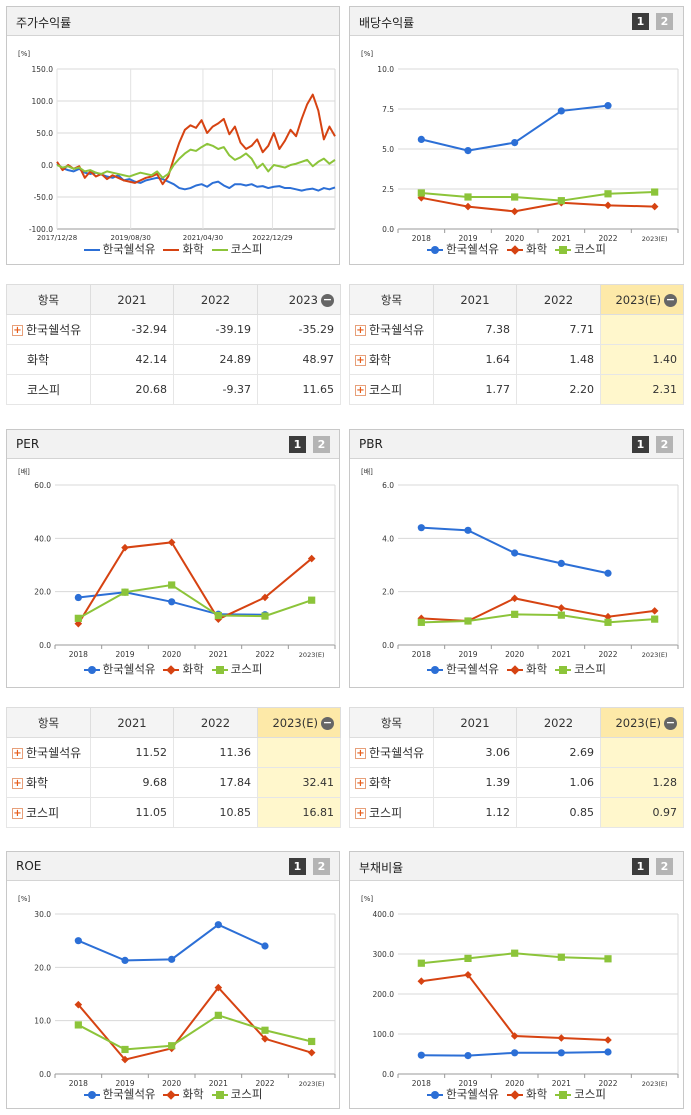 The image size is (691, 1115). What do you see at coordinates (132, 752) in the screenshot?
I see `table-cell: 11.52` at bounding box center [132, 752].